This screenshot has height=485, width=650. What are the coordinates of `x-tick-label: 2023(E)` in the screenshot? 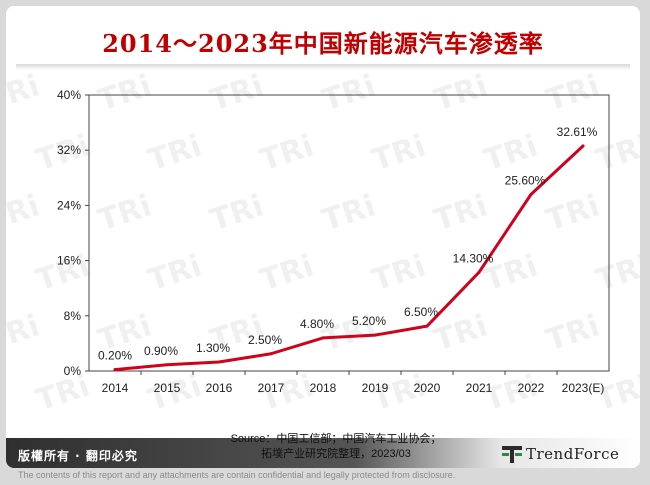 It's located at (583, 388).